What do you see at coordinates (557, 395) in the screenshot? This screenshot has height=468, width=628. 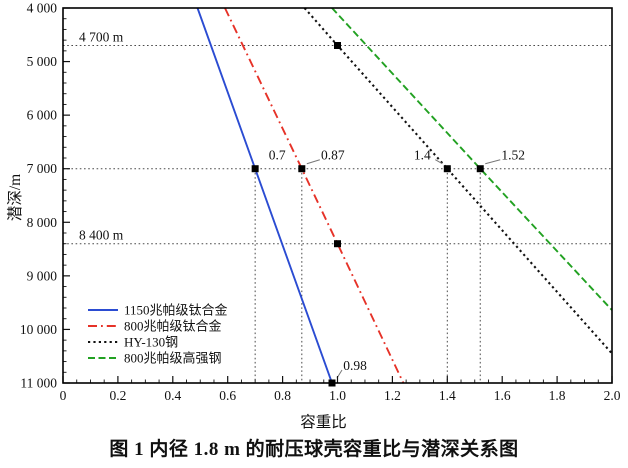 I see `x-tick-label-9: 1.8` at bounding box center [557, 395].